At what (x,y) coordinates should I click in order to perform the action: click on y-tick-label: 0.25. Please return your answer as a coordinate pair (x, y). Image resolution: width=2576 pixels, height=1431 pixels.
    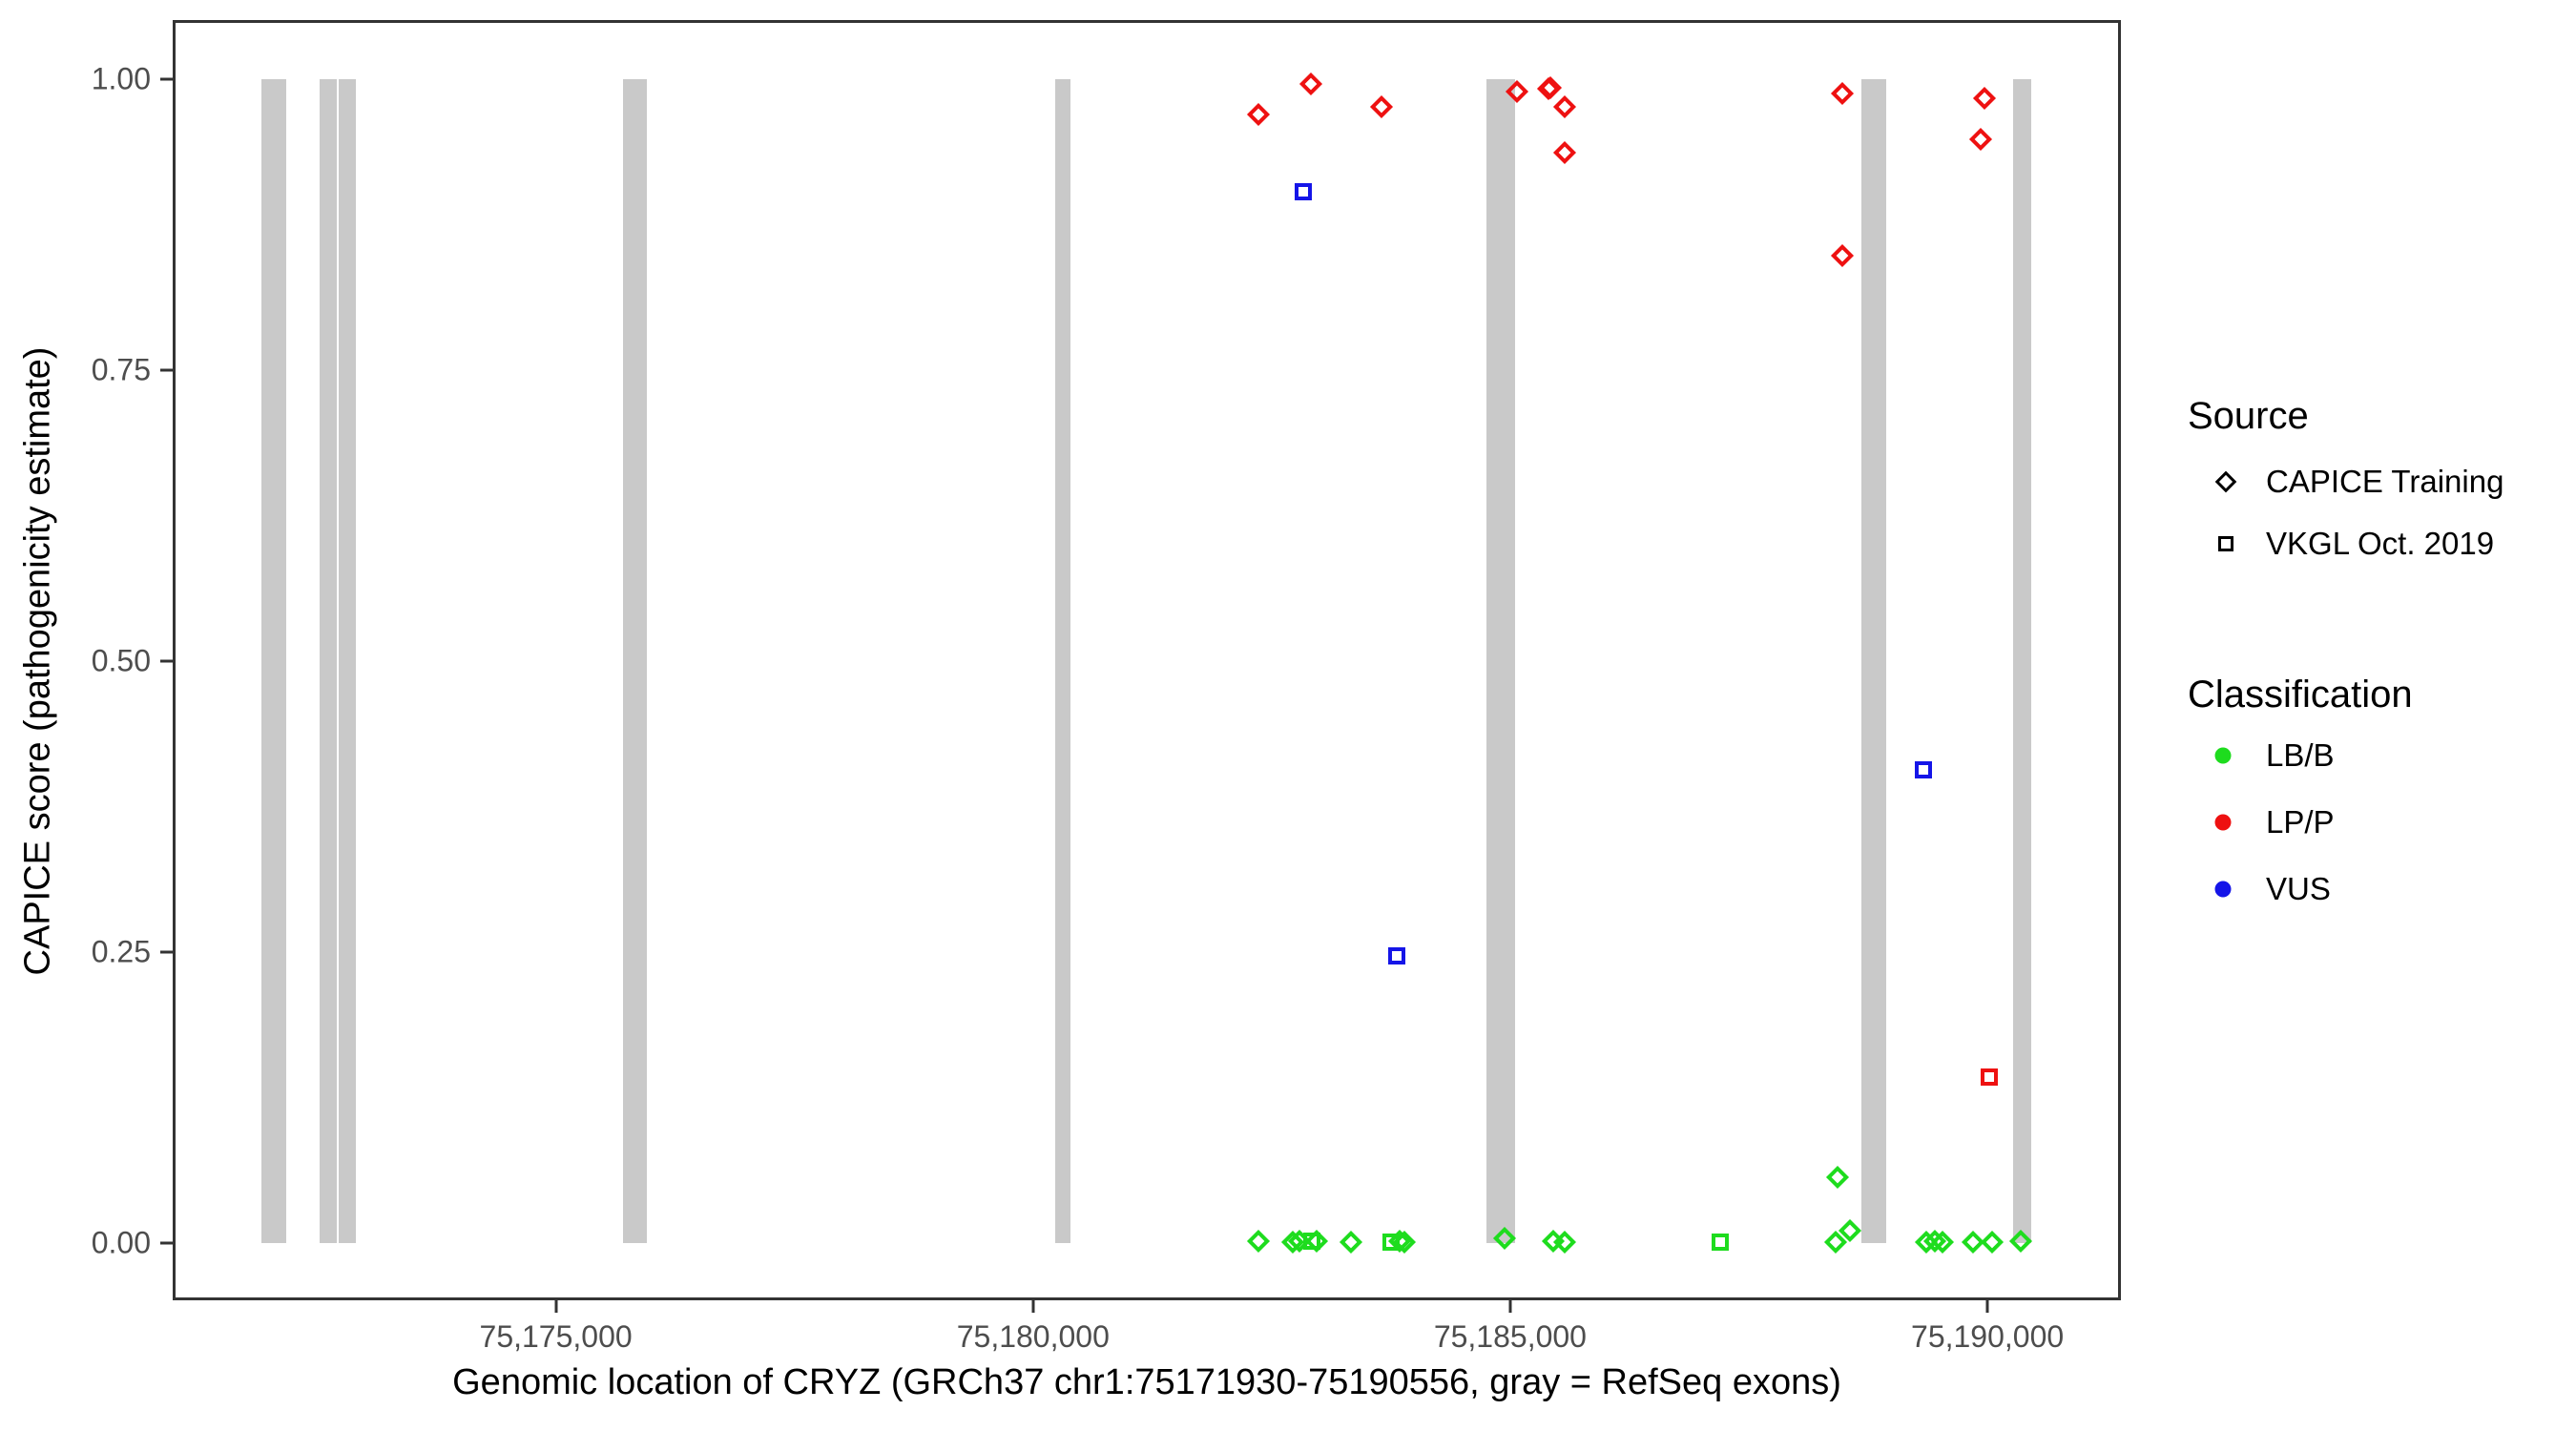
    Looking at the image, I should click on (121, 951).